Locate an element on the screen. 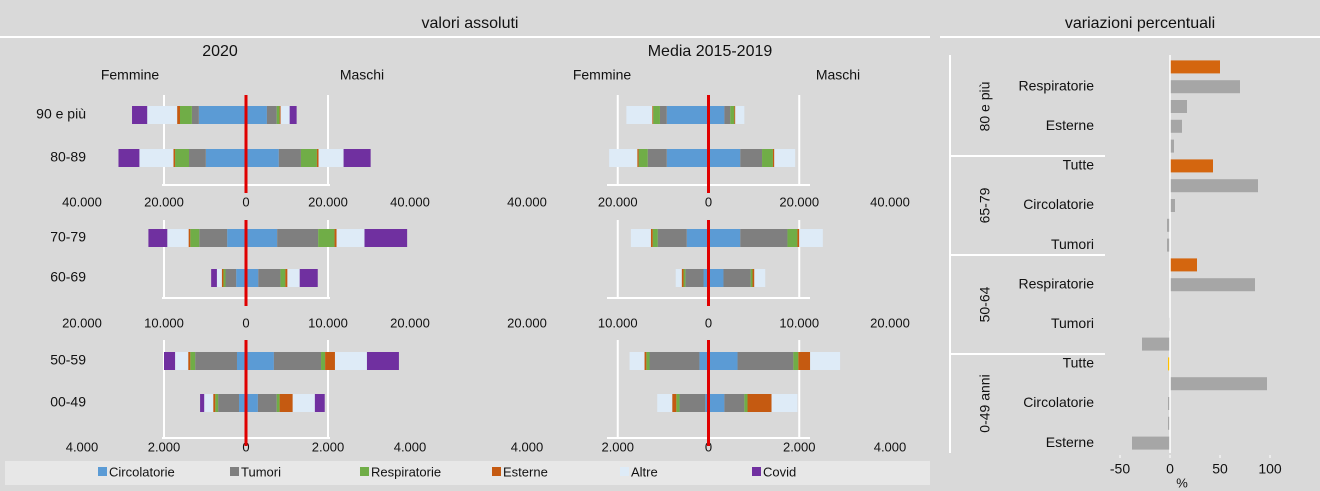 The height and width of the screenshot is (491, 1320). category-label: Tumori is located at coordinates (1072, 323).